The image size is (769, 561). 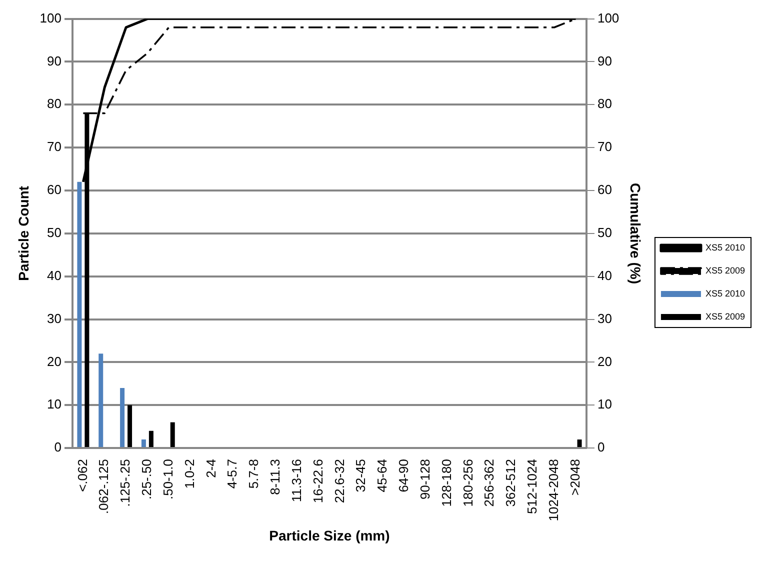 I want to click on y2-tick-label: 70, so click(x=604, y=146).